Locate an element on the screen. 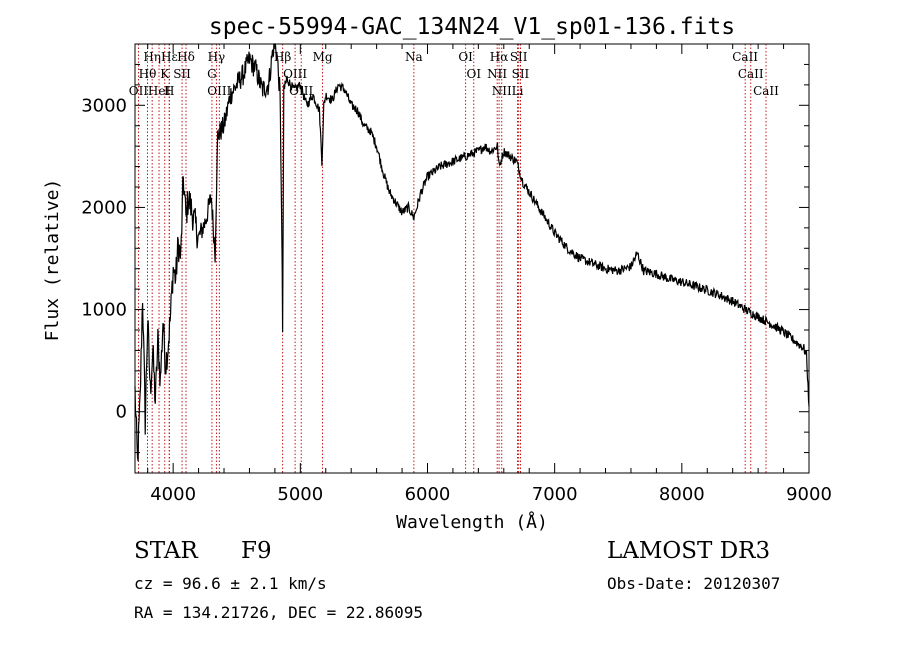 The image size is (900, 649). x-tick-label: 6000 is located at coordinates (428, 494).